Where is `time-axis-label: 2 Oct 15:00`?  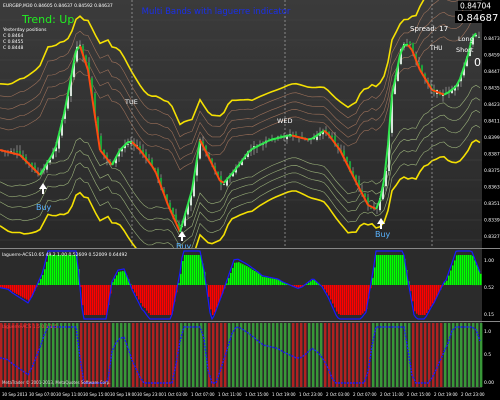 time-axis-label: 2 Oct 15:00 is located at coordinates (419, 394).